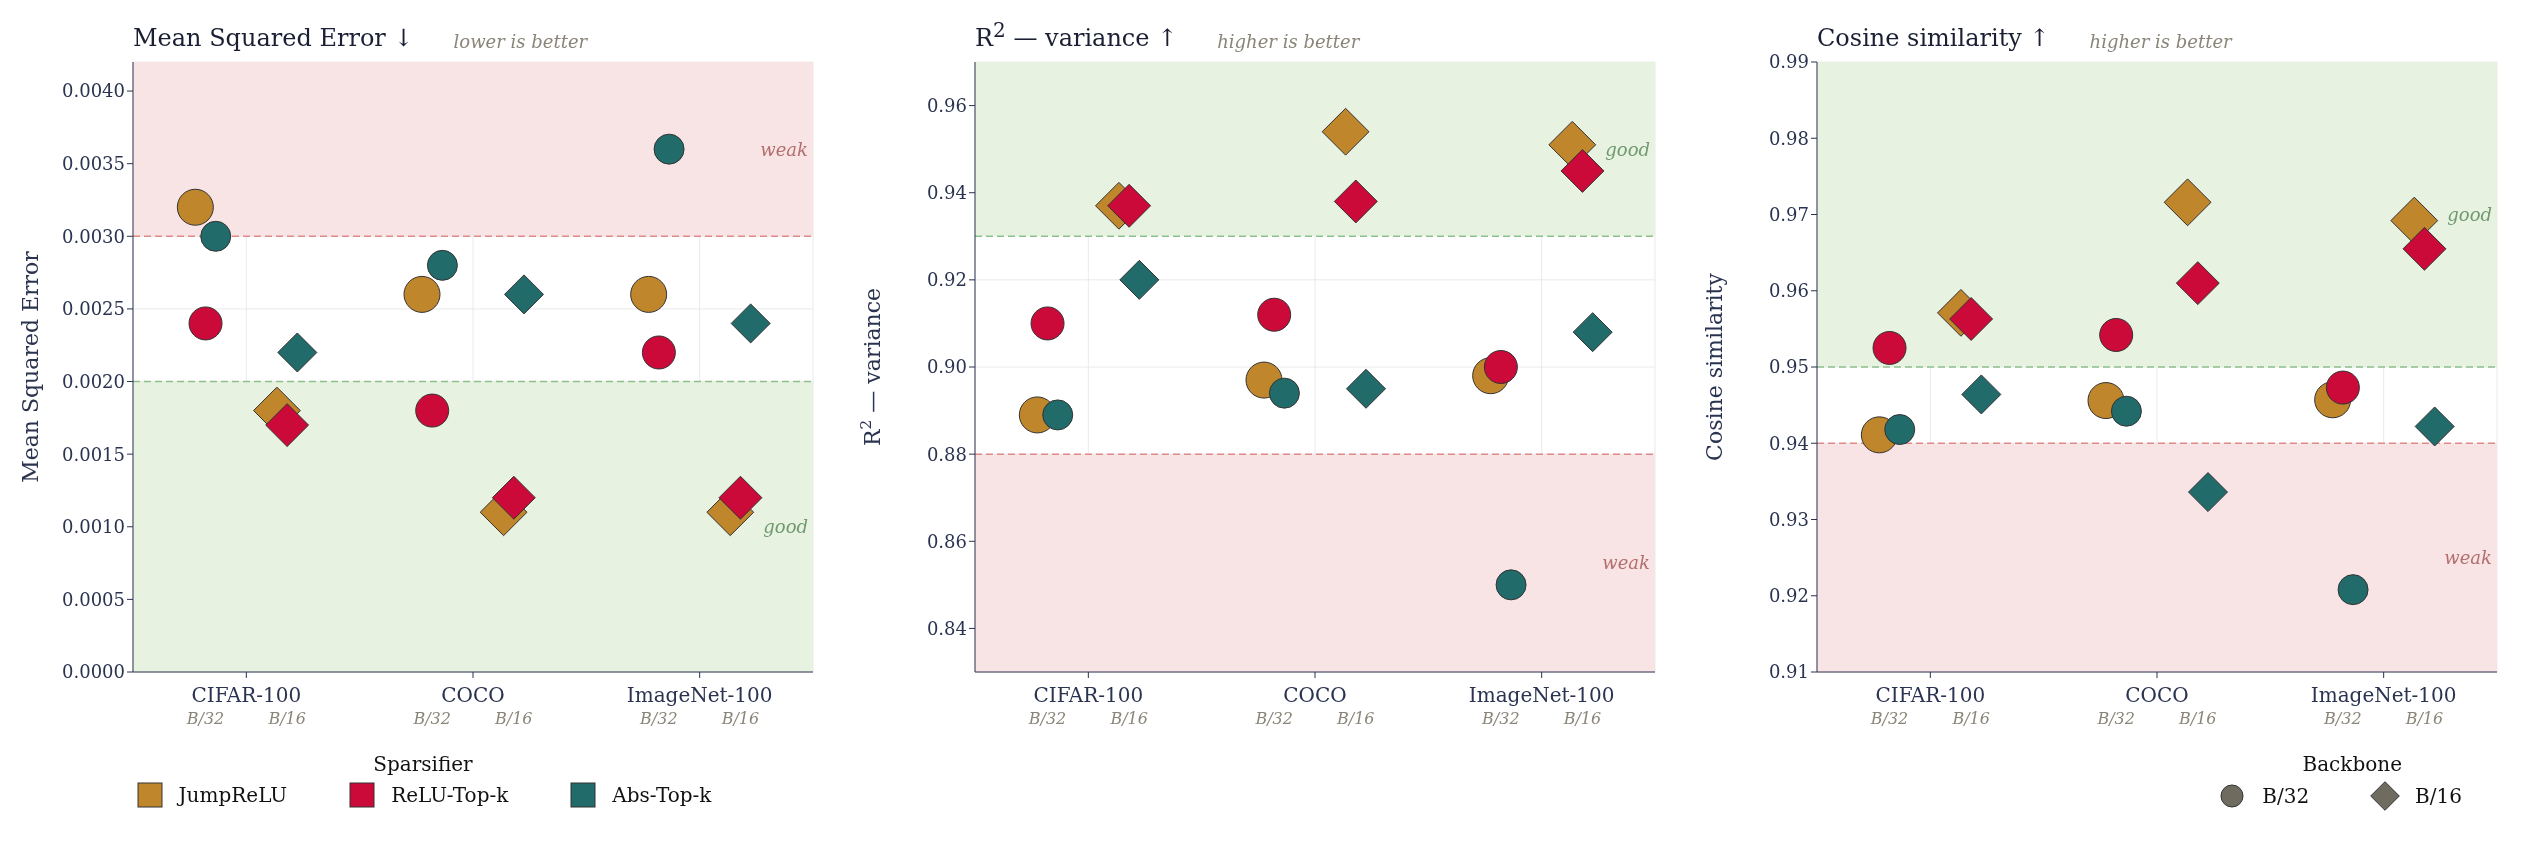 This screenshot has height=861, width=2537. What do you see at coordinates (946, 541) in the screenshot?
I see `y-tick-label: 0.86` at bounding box center [946, 541].